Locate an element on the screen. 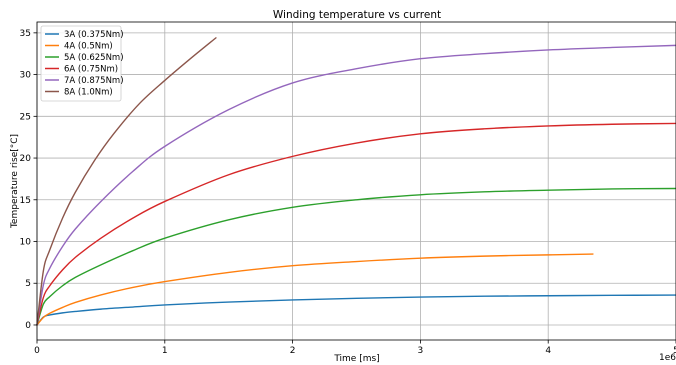 Image resolution: width=676 pixels, height=365 pixels. legend-label: 5A (0.625Nm) is located at coordinates (94, 58).